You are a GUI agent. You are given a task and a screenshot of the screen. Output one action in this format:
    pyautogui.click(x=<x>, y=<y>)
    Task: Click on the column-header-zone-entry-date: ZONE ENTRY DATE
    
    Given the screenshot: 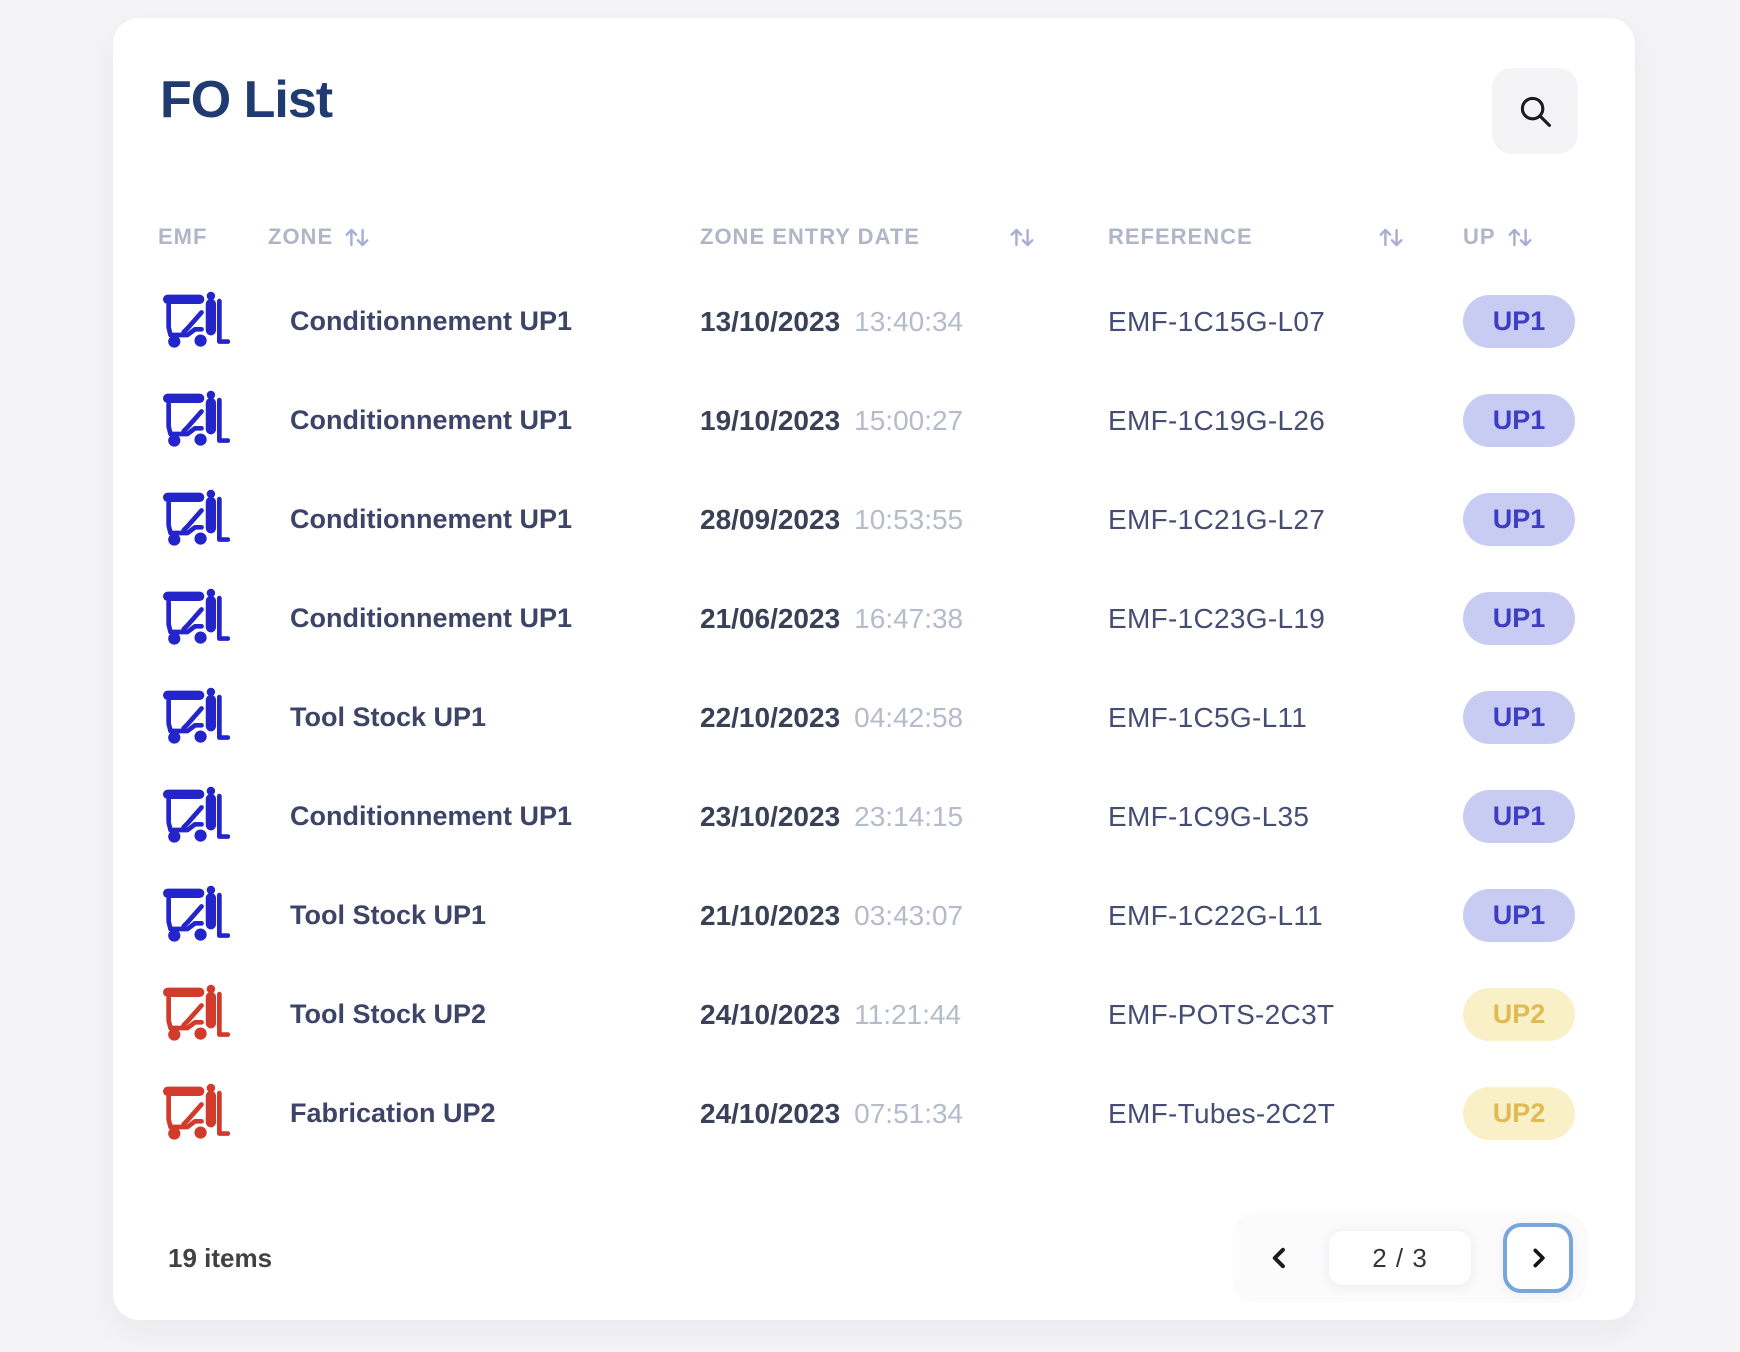 What is the action you would take?
    pyautogui.click(x=904, y=237)
    